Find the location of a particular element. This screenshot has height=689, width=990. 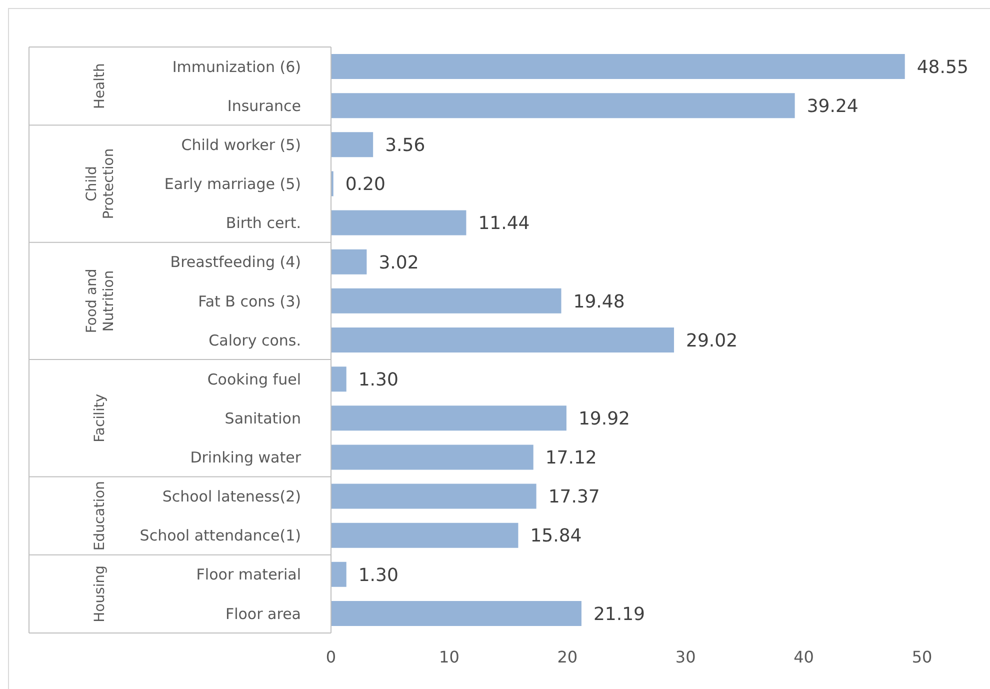

text: Child Protection is located at coordinates (100, 184).